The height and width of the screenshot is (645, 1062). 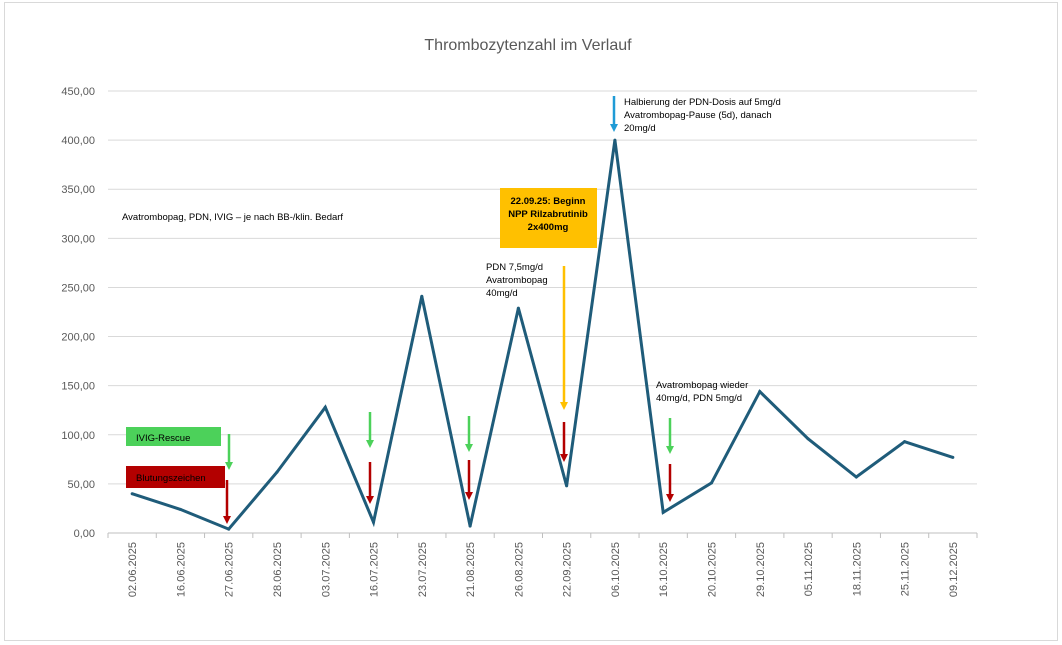 What do you see at coordinates (471, 569) in the screenshot?
I see `x-tick-label: 21.08.2025` at bounding box center [471, 569].